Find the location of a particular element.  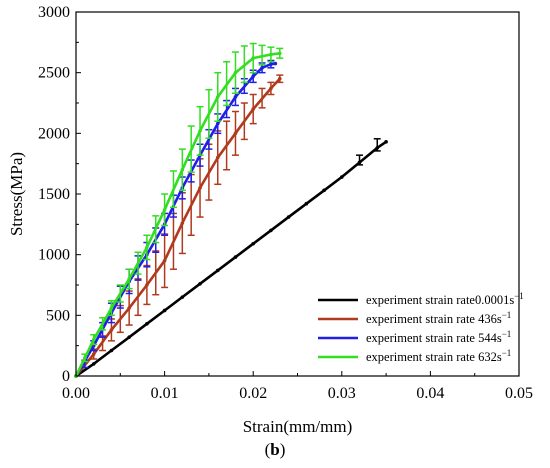

y-axis-label: Stress(MPa) is located at coordinates (16, 194).